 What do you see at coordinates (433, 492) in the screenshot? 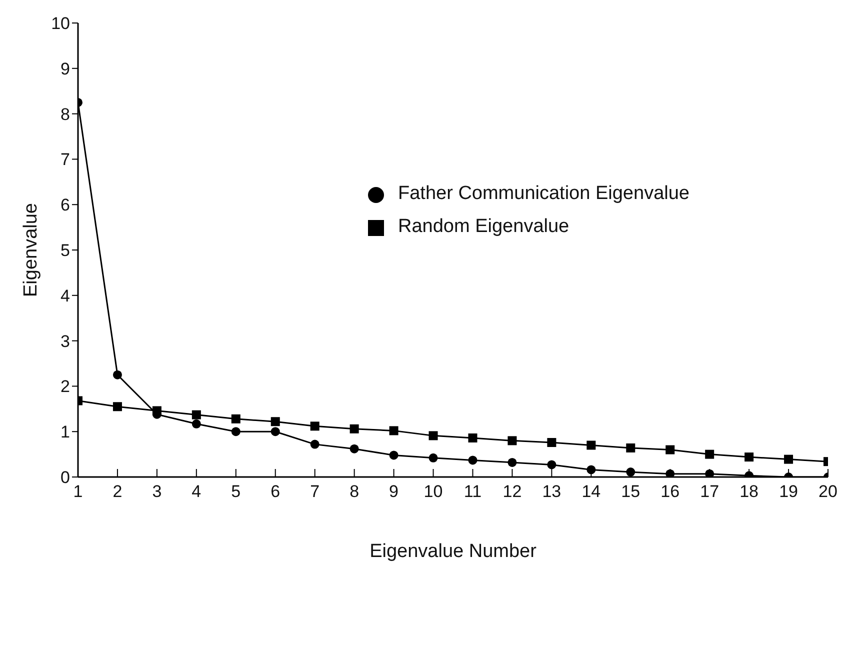
I see `x-tick-label: 10` at bounding box center [433, 492].